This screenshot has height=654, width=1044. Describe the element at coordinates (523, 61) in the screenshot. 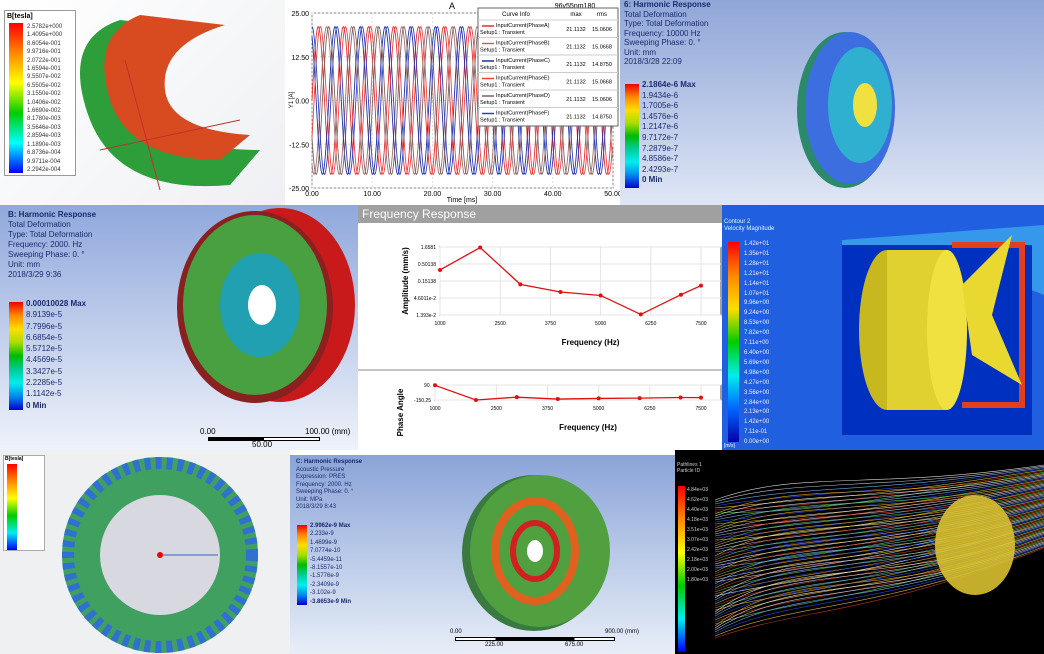

I see `legend-series-name: InputCurrent(PhaseC)` at that location.